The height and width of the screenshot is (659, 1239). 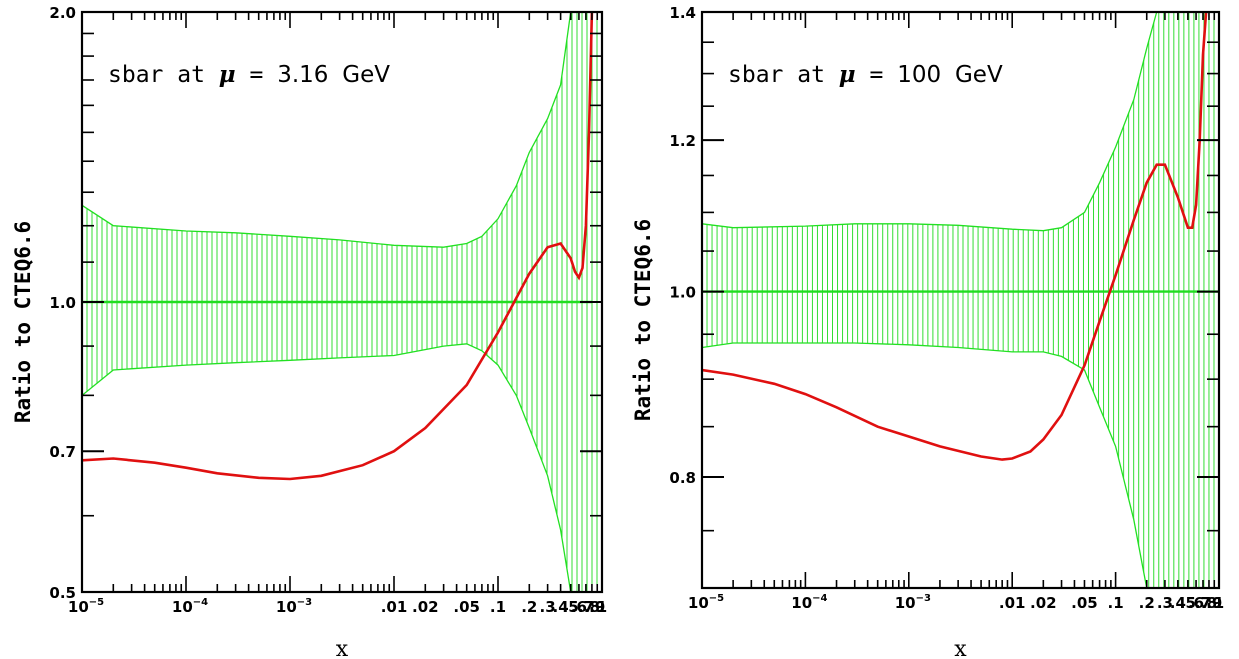 What do you see at coordinates (62, 13) in the screenshot?
I see `y-tick-label: 2.0` at bounding box center [62, 13].